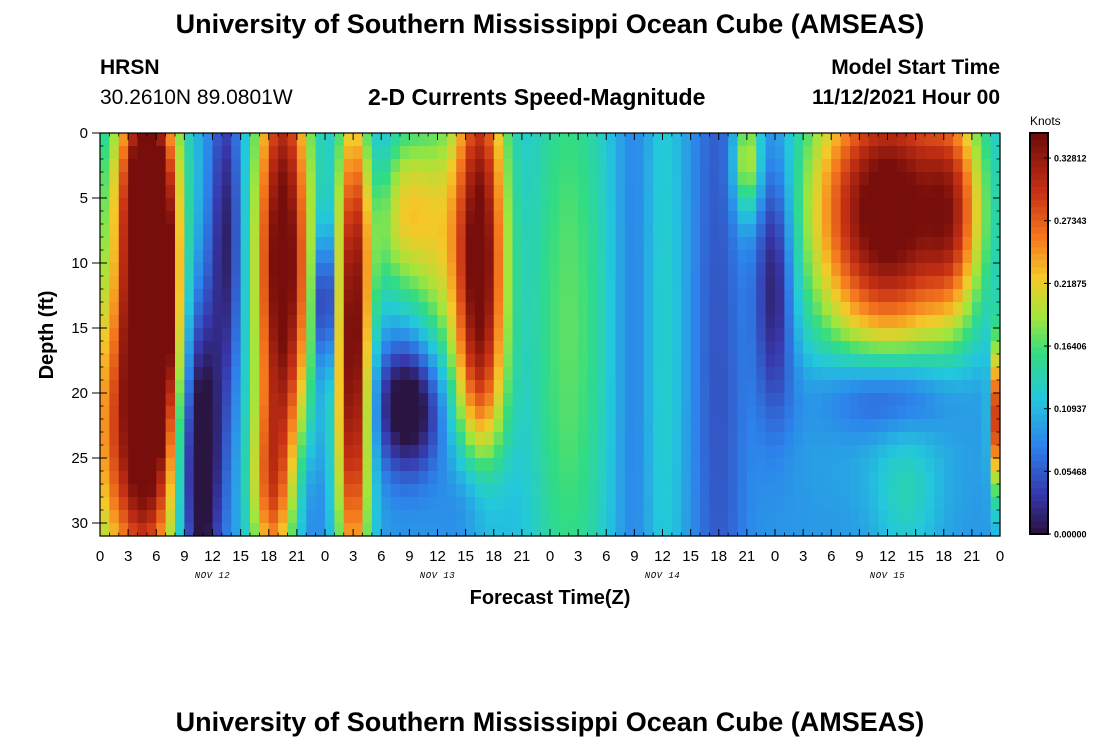 The image size is (1100, 750). I want to click on x-axis-title: Forecast Time(Z), so click(550, 598).